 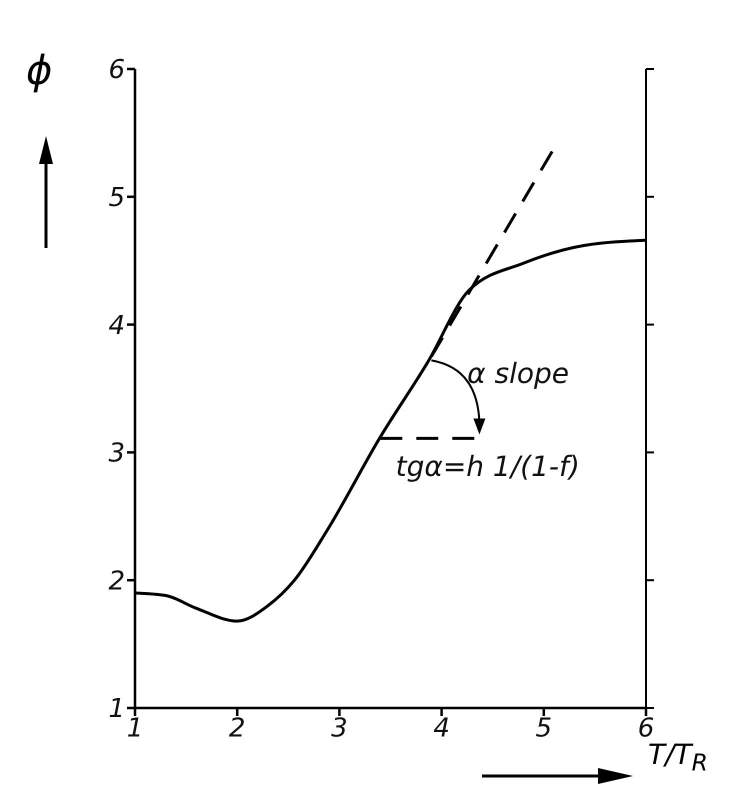 What do you see at coordinates (339, 728) in the screenshot?
I see `x-tick-label: 3` at bounding box center [339, 728].